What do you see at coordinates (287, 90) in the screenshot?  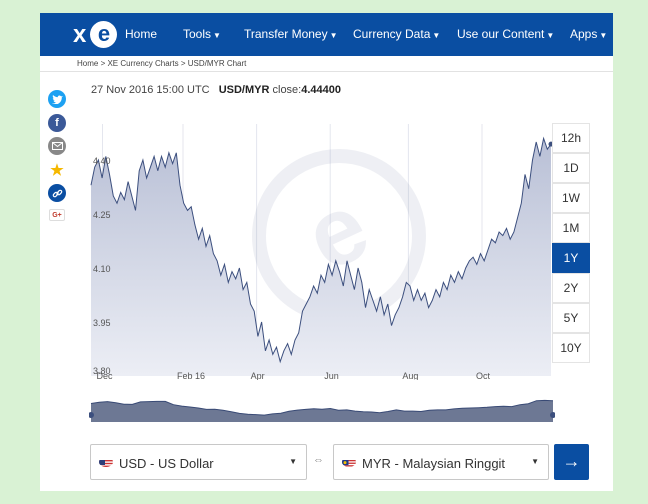 I see `quote-close-label: close:` at bounding box center [287, 90].